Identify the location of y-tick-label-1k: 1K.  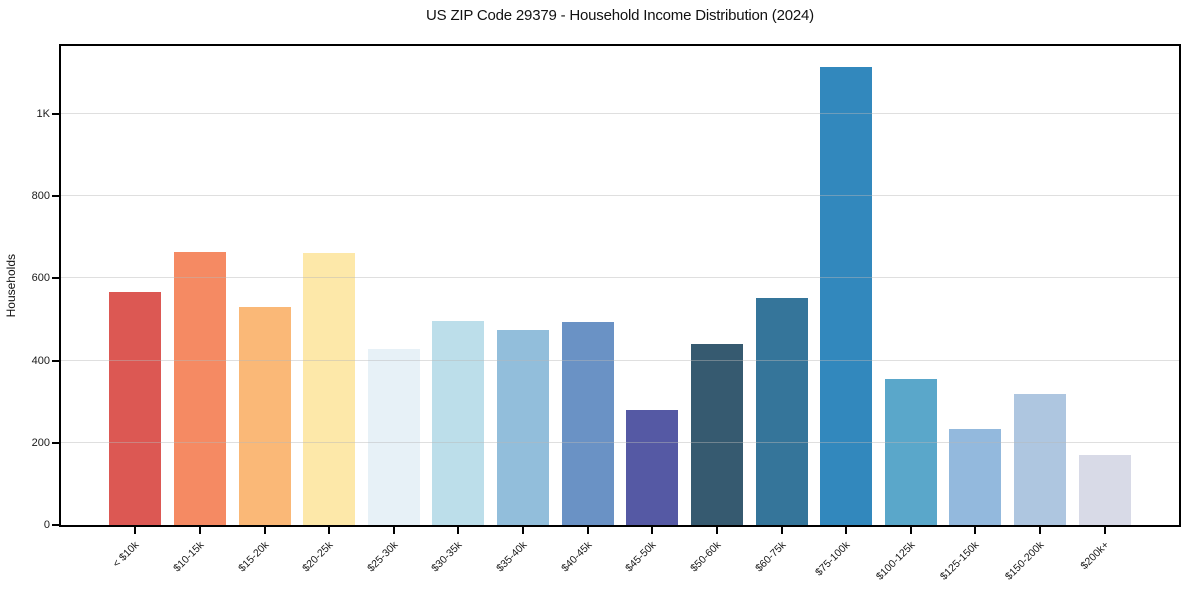
(43, 113).